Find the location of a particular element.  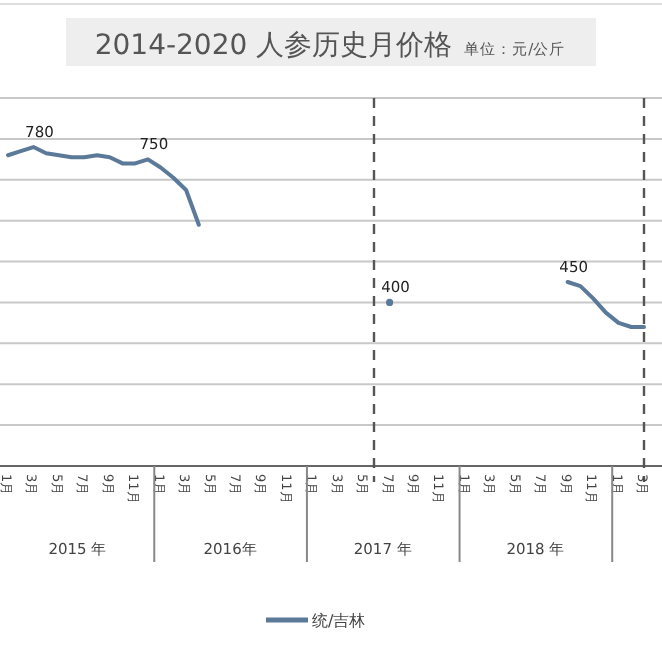

legend-label: 统/吉林 is located at coordinates (339, 621).